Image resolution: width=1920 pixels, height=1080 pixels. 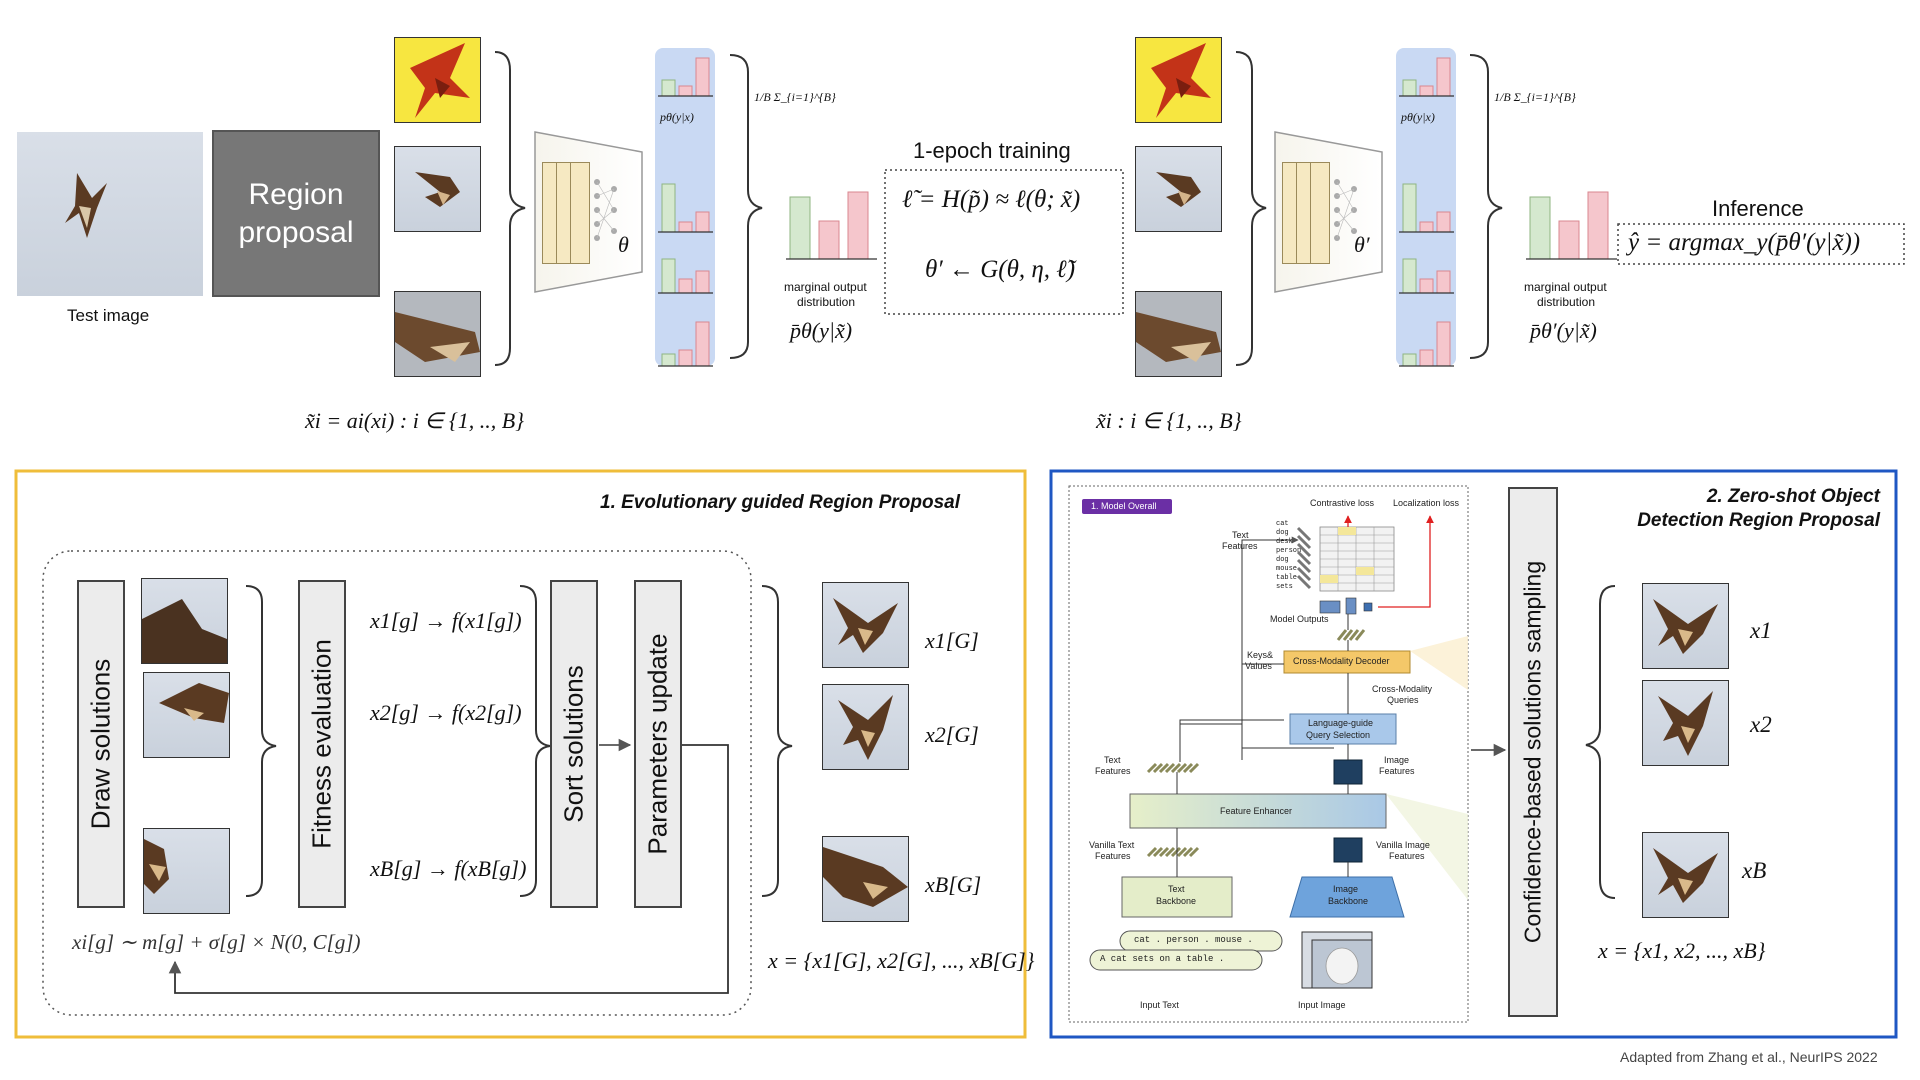 I want to click on marginal-label-right-1: marginal output, so click(x=1565, y=287).